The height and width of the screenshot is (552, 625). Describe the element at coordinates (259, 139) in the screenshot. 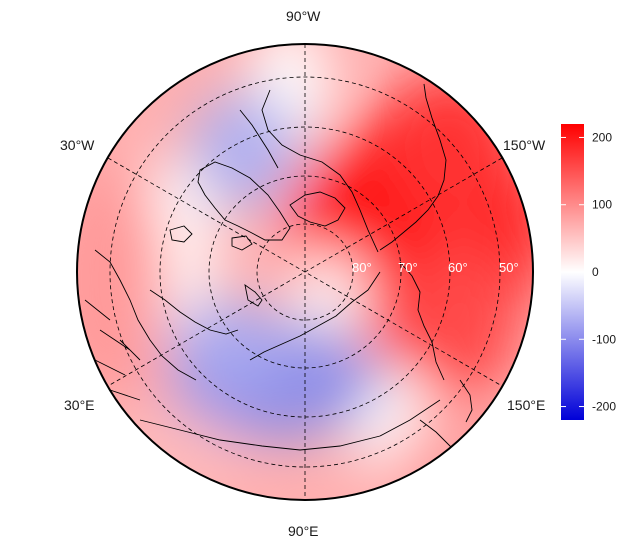

I see `baffin-coast` at that location.